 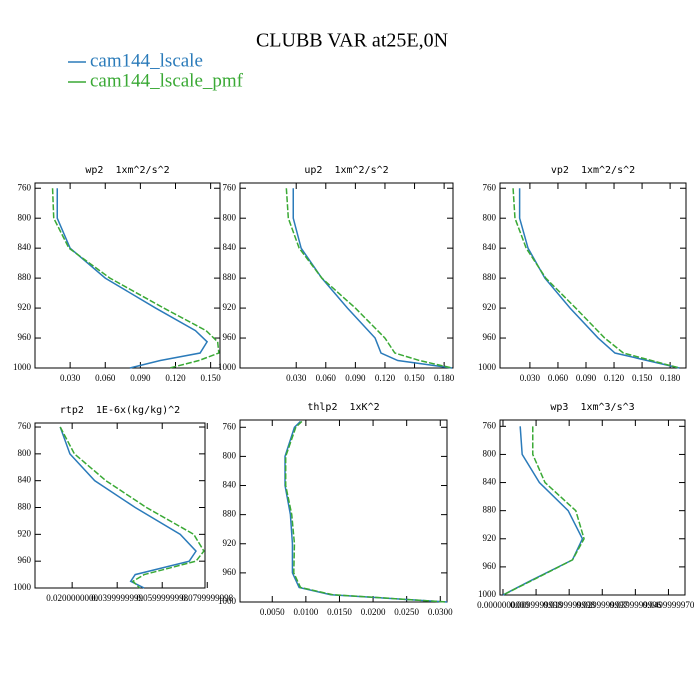 What do you see at coordinates (120, 410) in the screenshot?
I see `panel-title: rtp2 1E-6x(kg/kg)^2` at bounding box center [120, 410].